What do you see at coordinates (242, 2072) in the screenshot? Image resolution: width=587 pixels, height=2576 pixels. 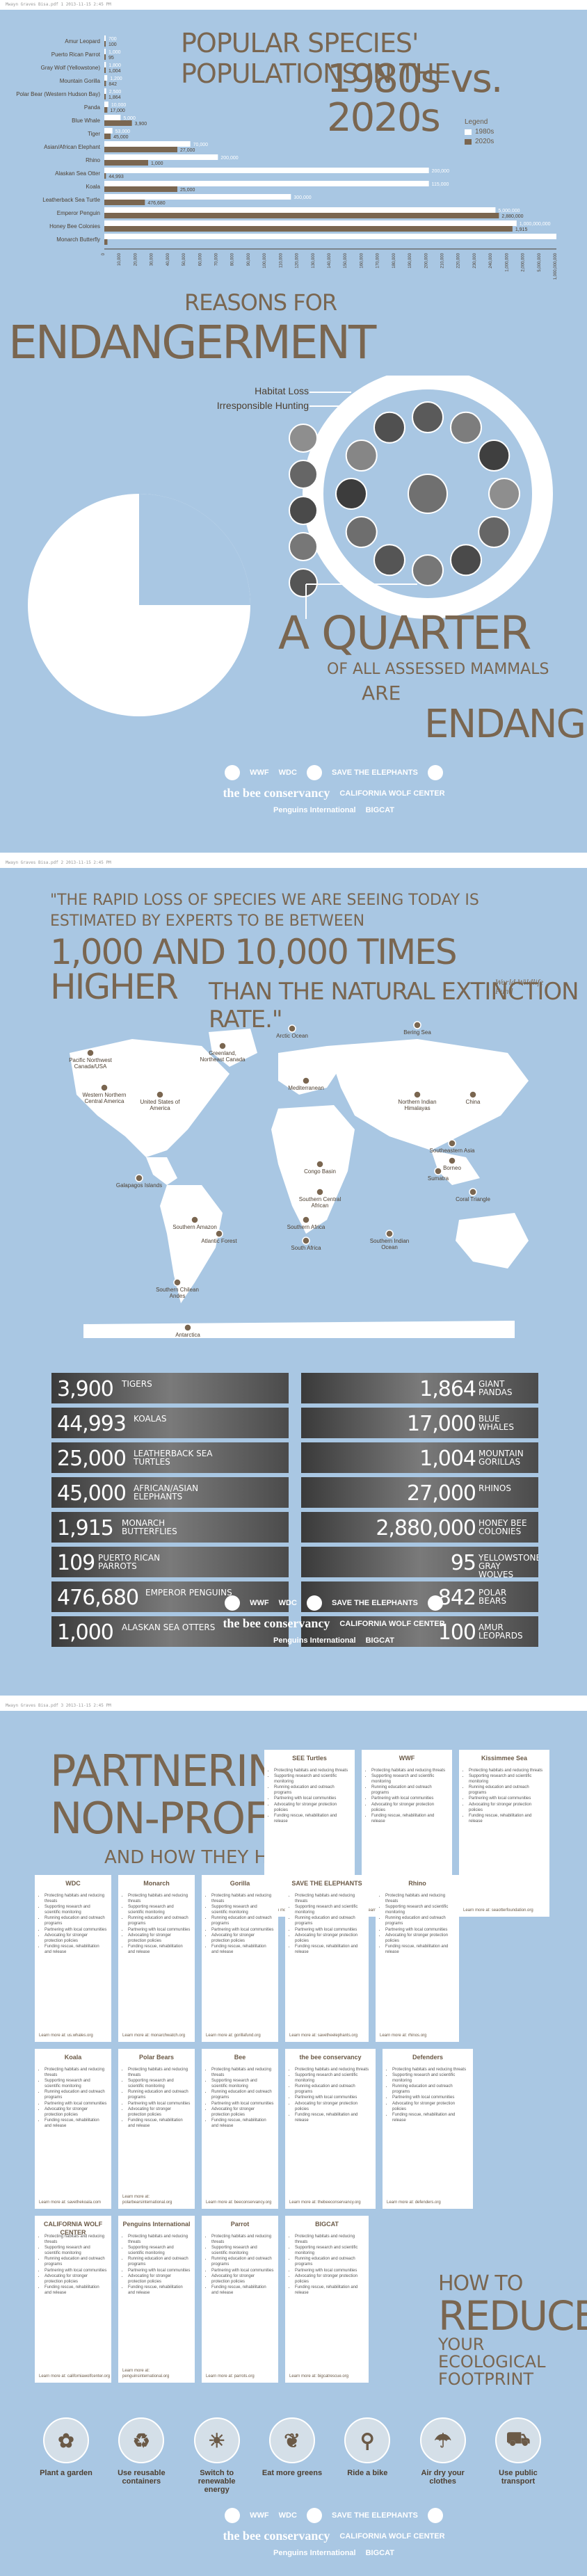 I see `nonprofit-bullet: Protecting habitats and reducing threats` at bounding box center [242, 2072].